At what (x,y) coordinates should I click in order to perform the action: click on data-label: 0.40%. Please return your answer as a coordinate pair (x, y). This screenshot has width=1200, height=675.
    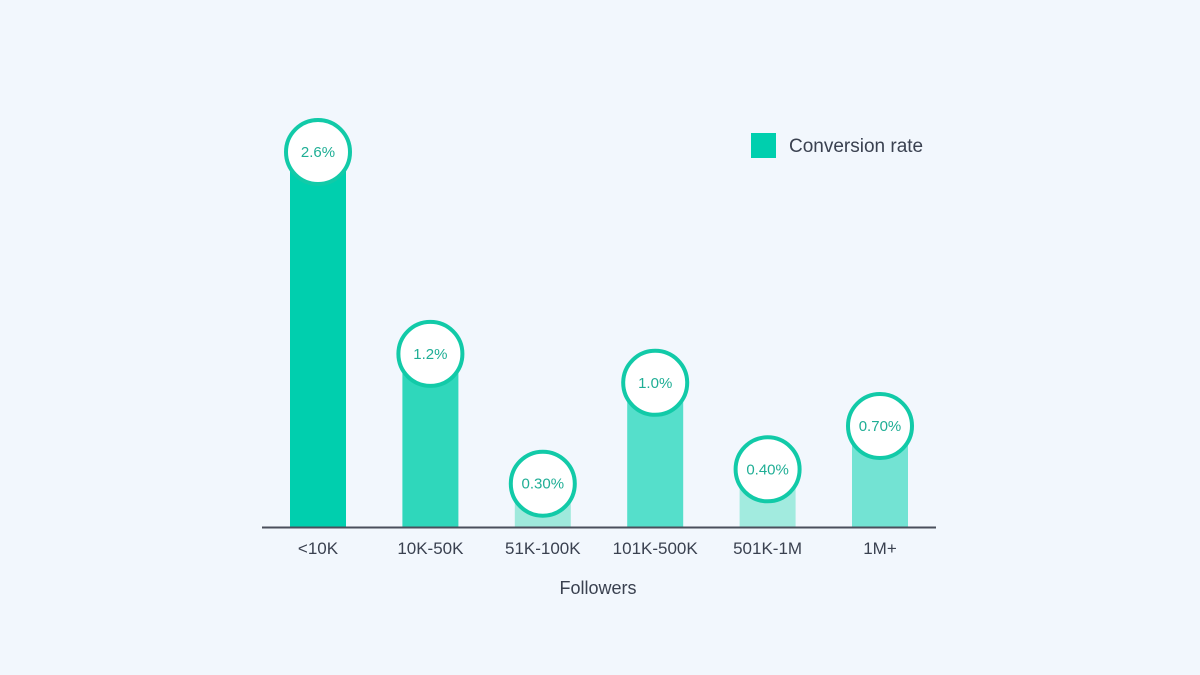
    Looking at the image, I should click on (767, 469).